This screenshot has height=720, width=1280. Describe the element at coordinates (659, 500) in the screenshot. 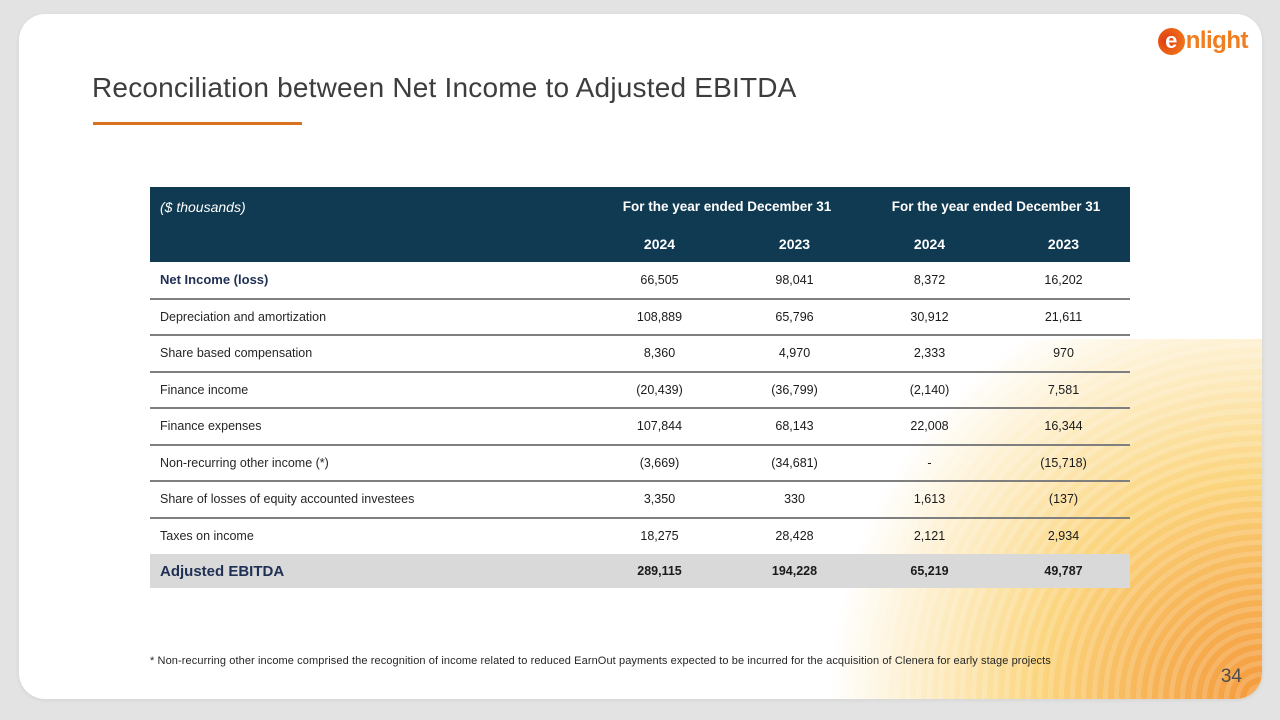

I see `cell-value: 3,350` at that location.